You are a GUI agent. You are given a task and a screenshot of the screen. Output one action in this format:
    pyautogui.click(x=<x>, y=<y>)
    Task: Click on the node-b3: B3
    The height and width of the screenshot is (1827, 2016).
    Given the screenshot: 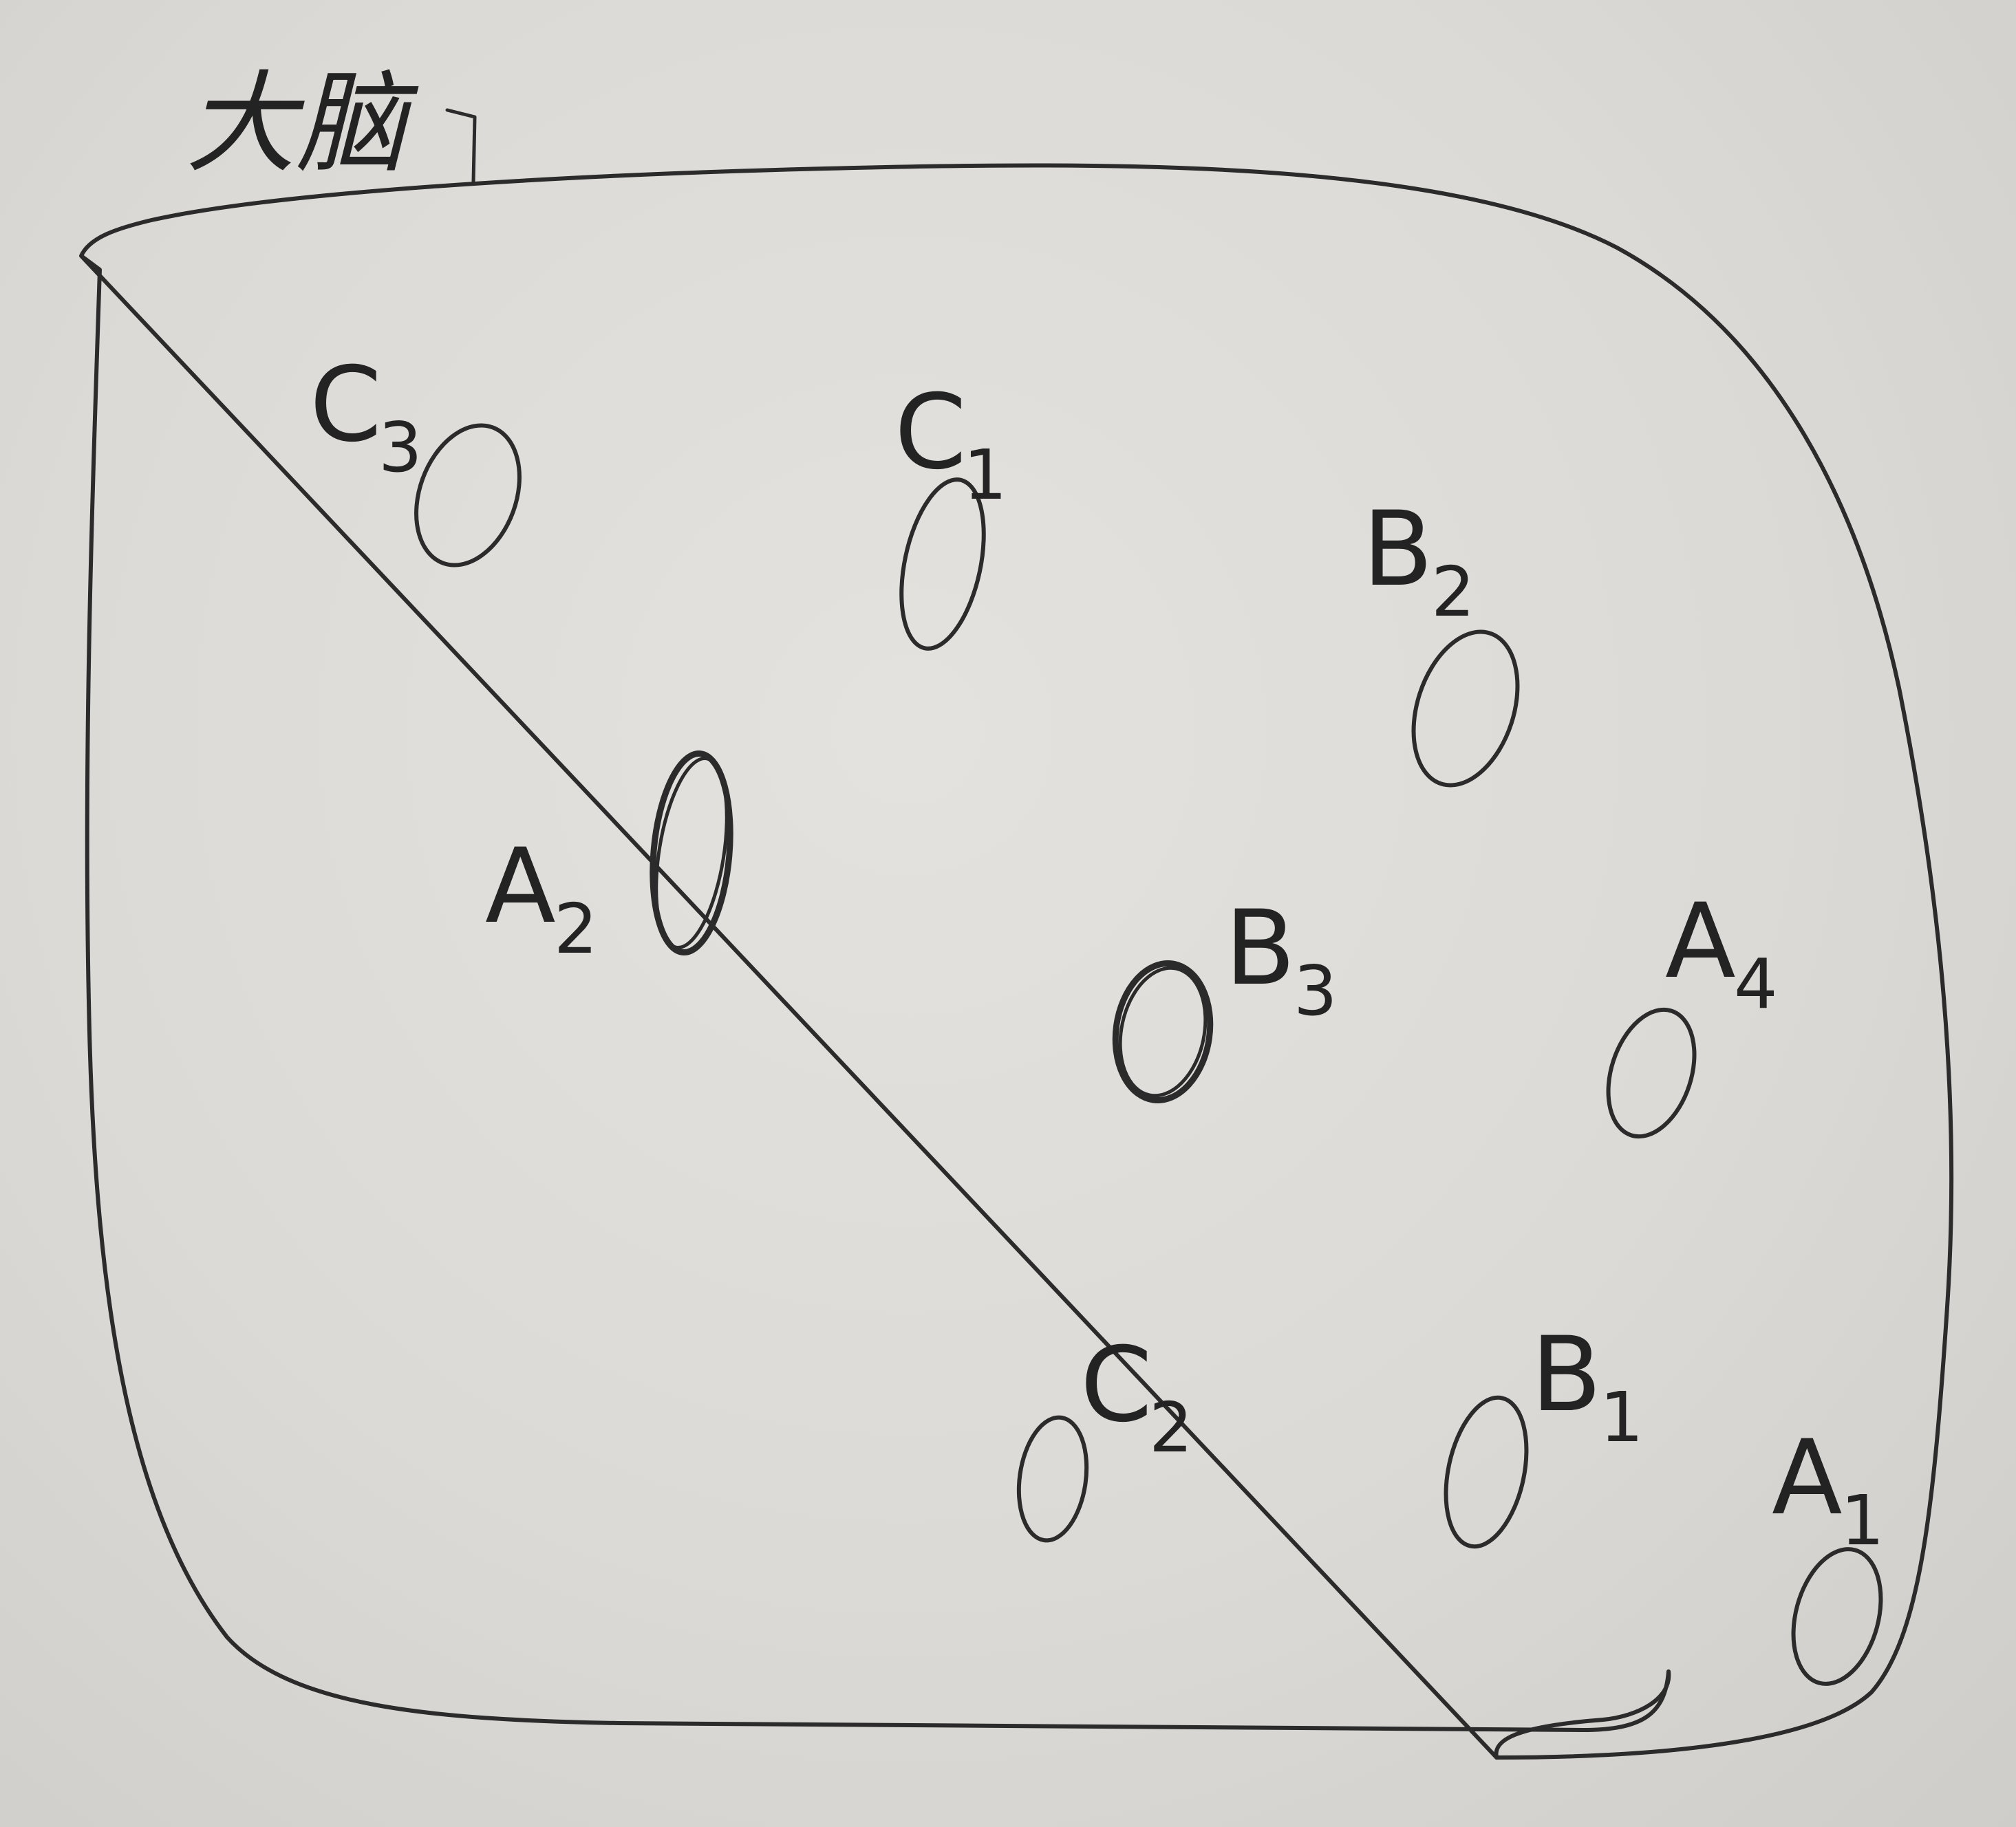 What is the action you would take?
    pyautogui.click(x=1225, y=996)
    